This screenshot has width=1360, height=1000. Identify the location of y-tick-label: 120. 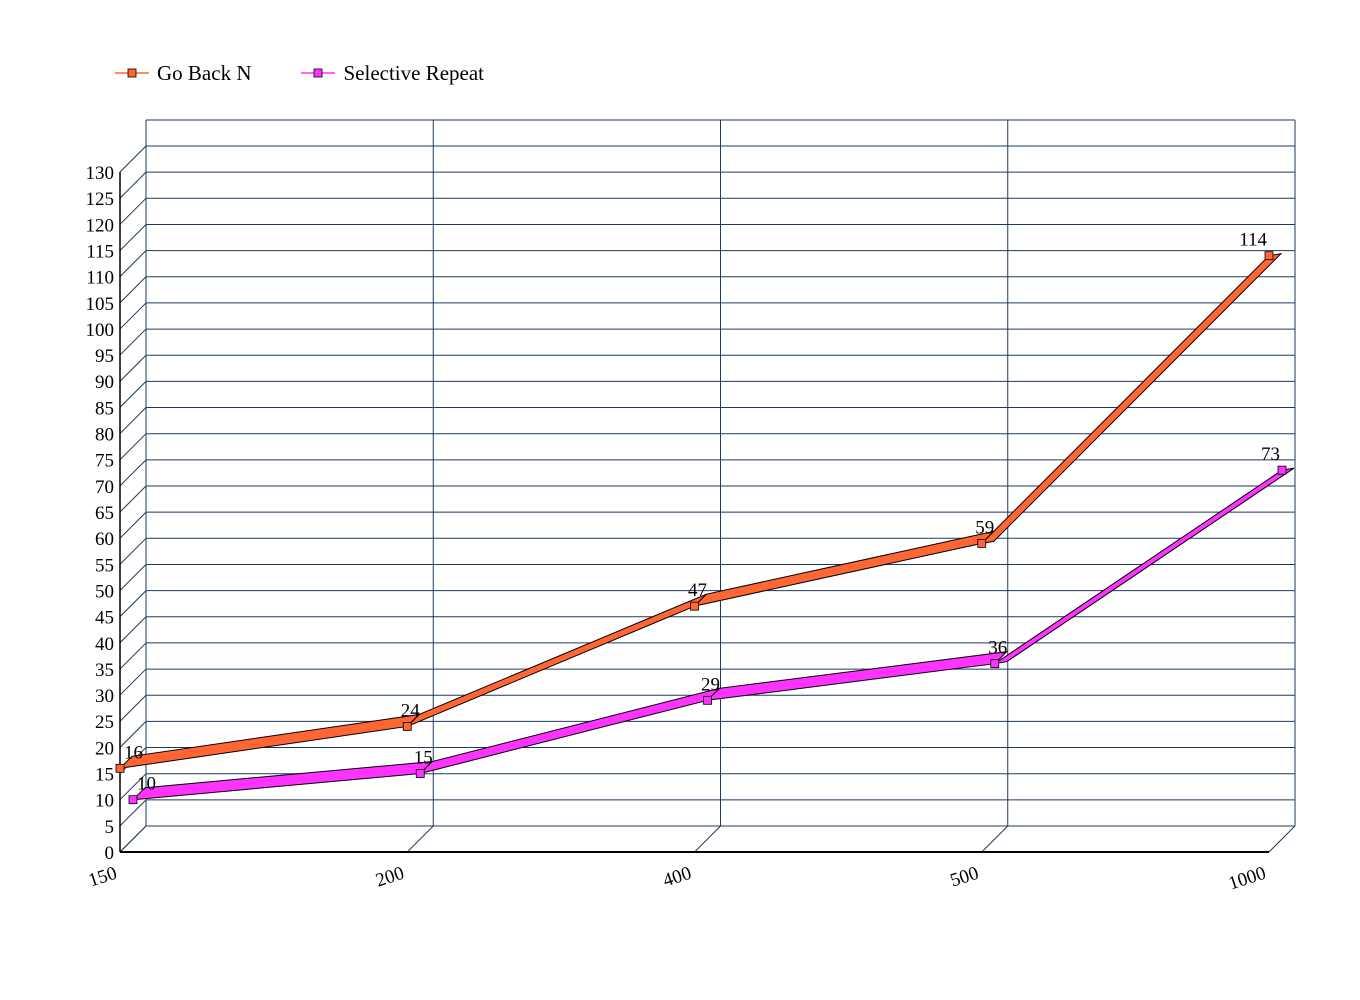
(100, 225).